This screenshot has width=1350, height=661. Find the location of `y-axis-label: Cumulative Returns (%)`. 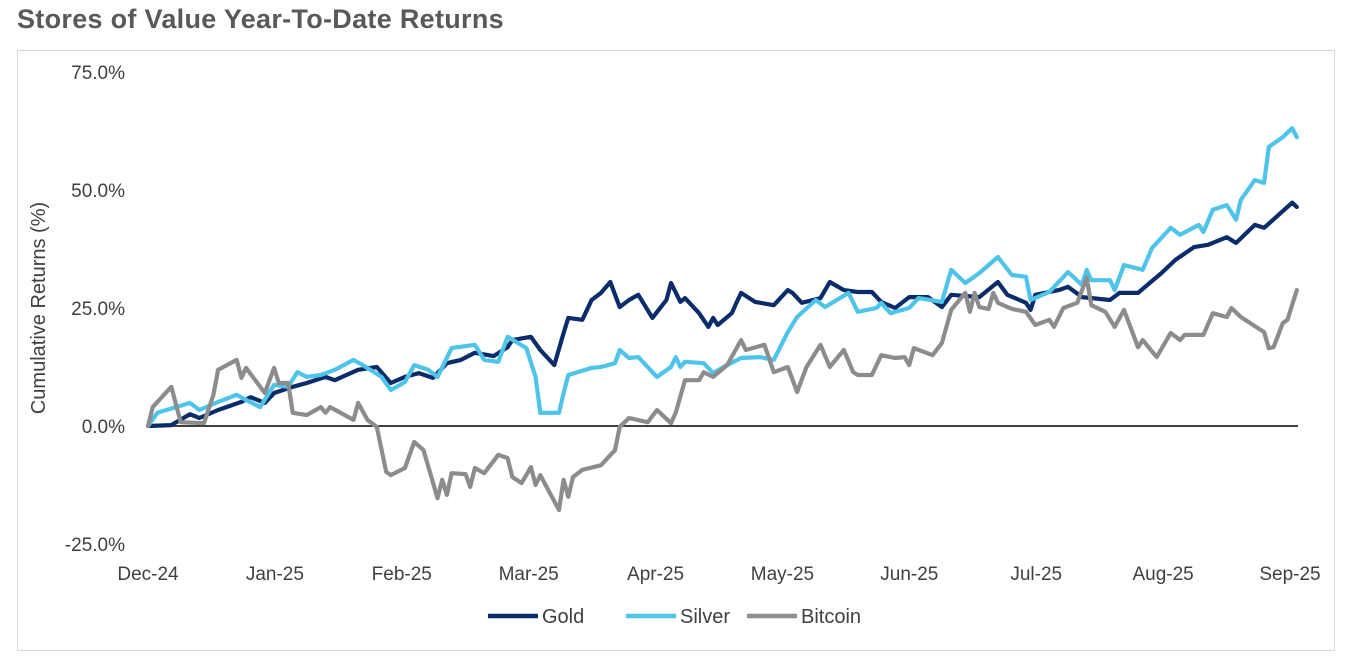

y-axis-label: Cumulative Returns (%) is located at coordinates (39, 308).